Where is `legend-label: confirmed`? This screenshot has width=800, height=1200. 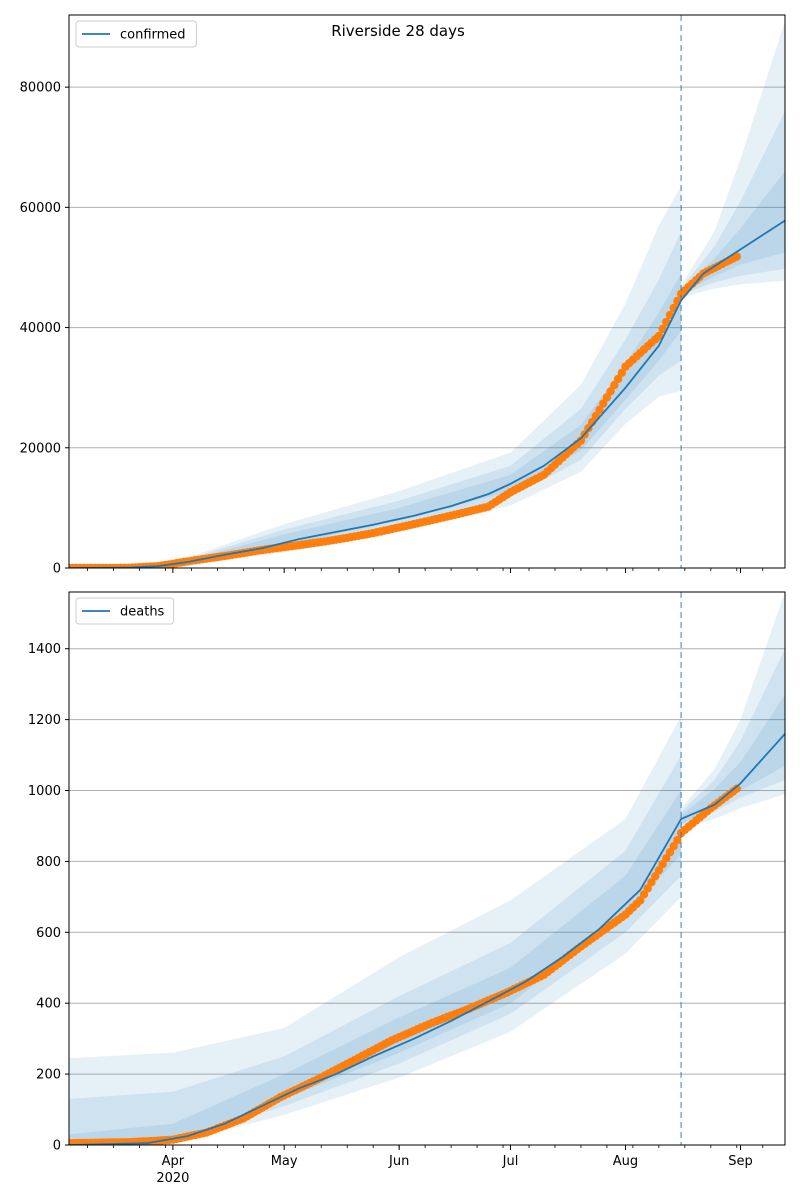
legend-label: confirmed is located at coordinates (153, 35).